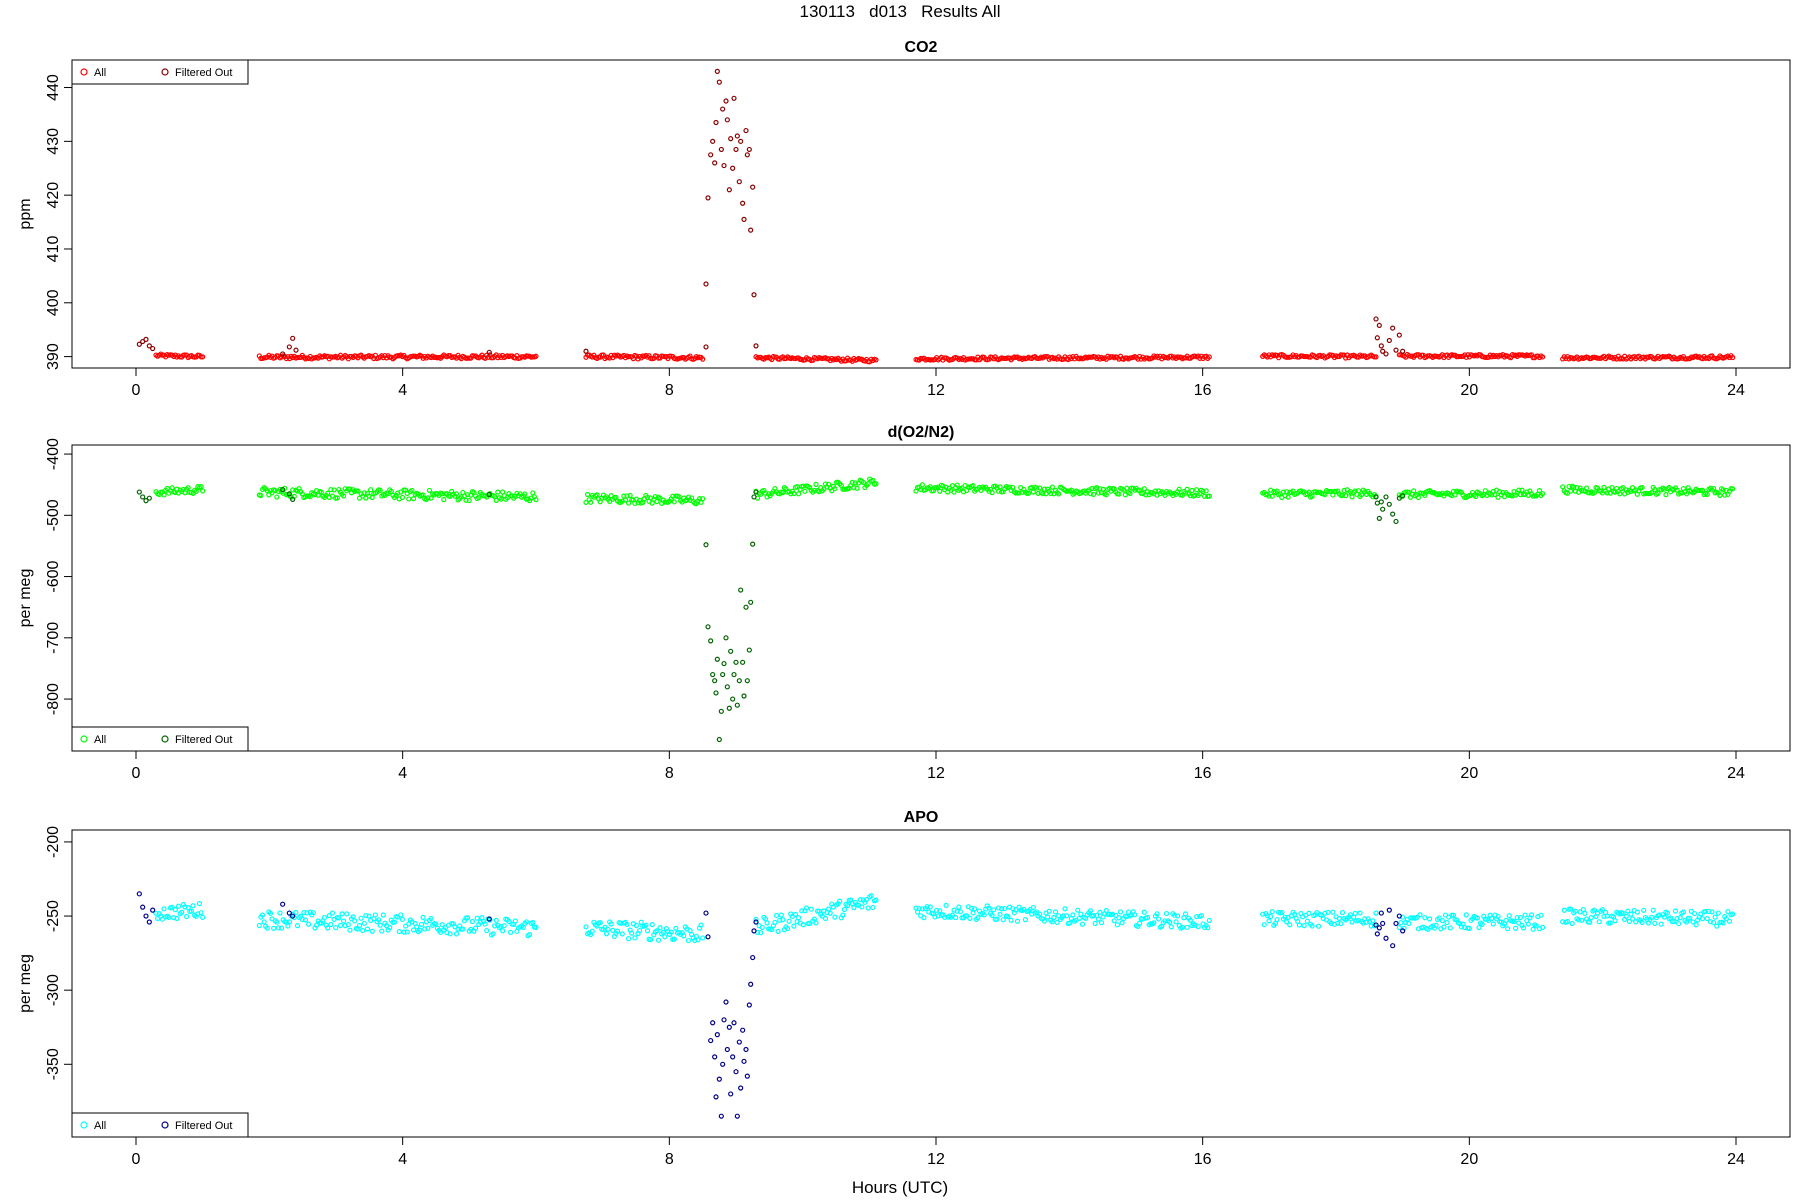 The height and width of the screenshot is (1200, 1800). What do you see at coordinates (1203, 1159) in the screenshot?
I see `x-tick-label: 16` at bounding box center [1203, 1159].